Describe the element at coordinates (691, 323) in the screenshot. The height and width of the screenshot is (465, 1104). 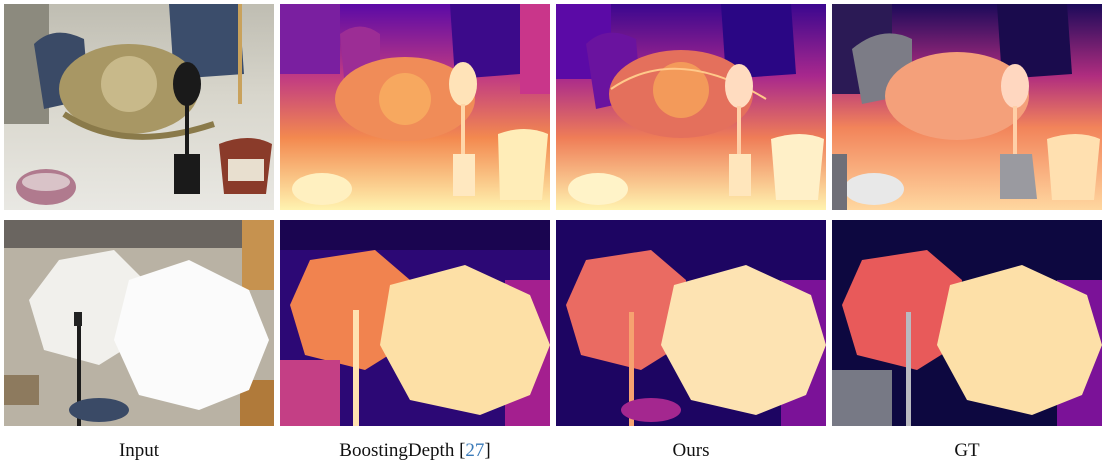
I see `row2-ours-map` at that location.